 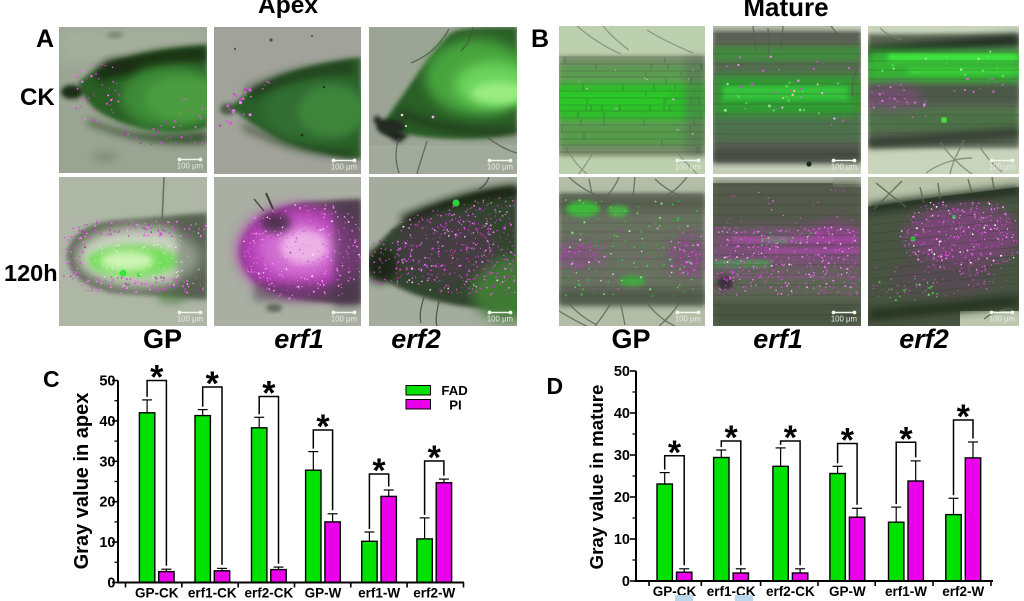 I want to click on svg-text: Gray value in apex, so click(x=82, y=481).